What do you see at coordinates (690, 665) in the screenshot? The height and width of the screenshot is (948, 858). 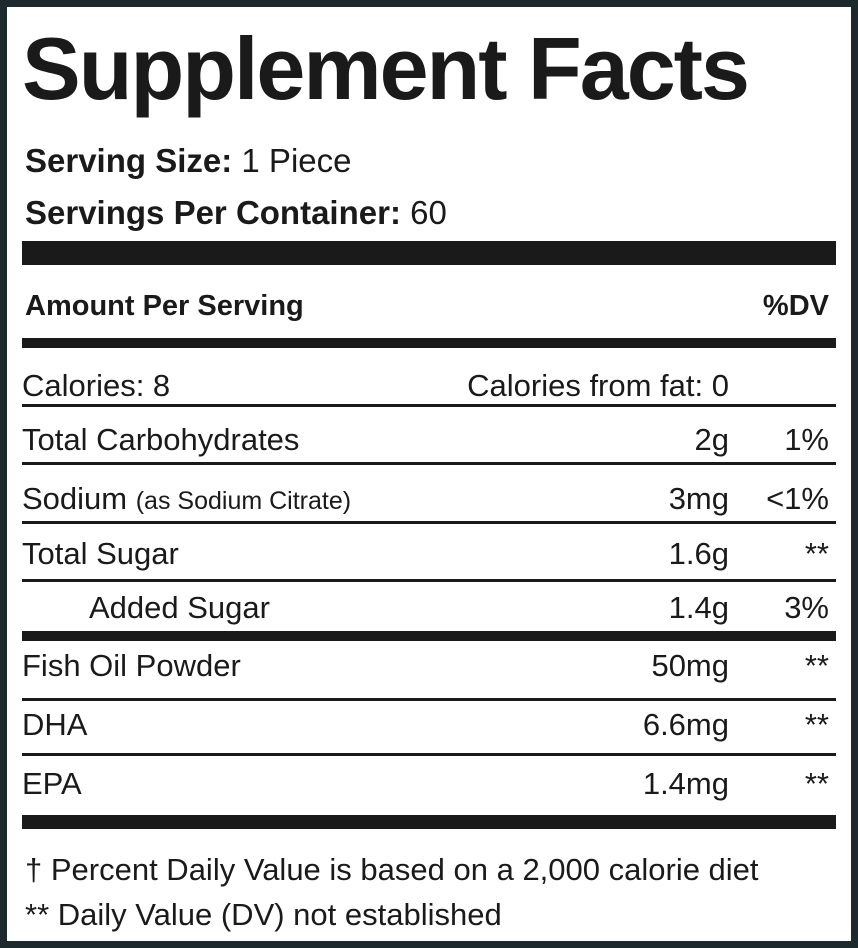 I see `nutrient-amount: 50mg` at bounding box center [690, 665].